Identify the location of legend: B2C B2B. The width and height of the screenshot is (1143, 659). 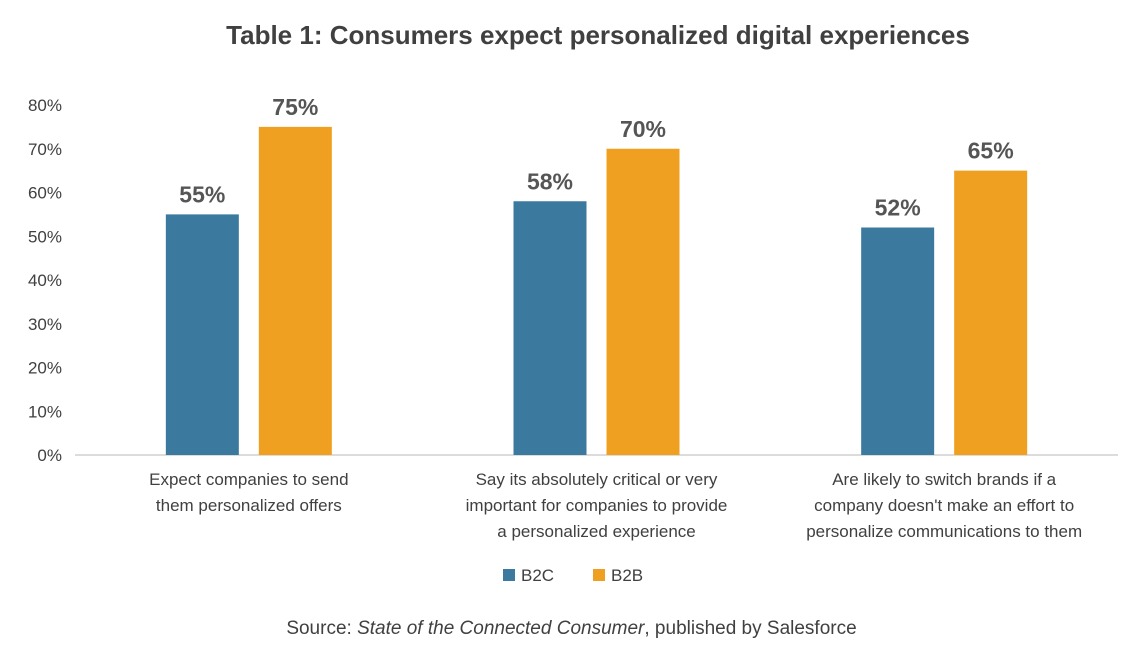
(573, 575).